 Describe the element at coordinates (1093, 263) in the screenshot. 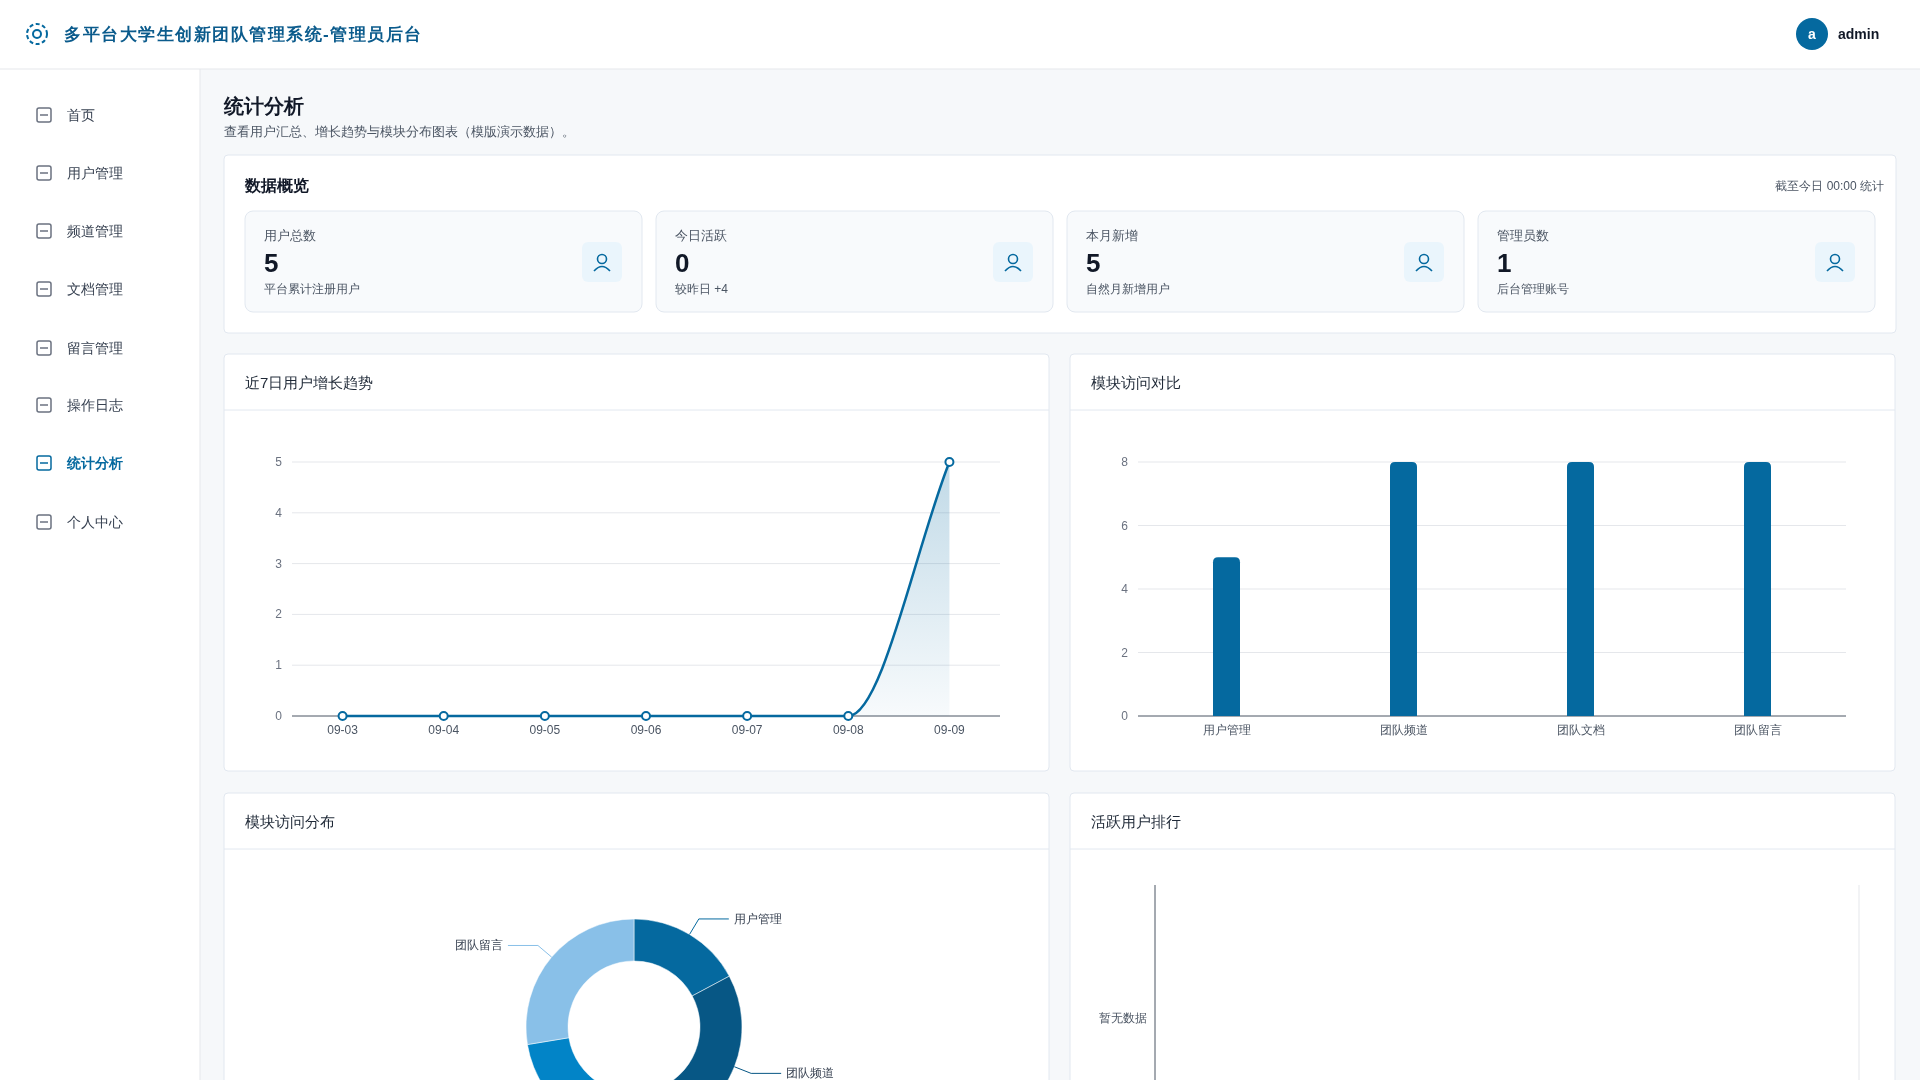

I see `text: 5` at that location.